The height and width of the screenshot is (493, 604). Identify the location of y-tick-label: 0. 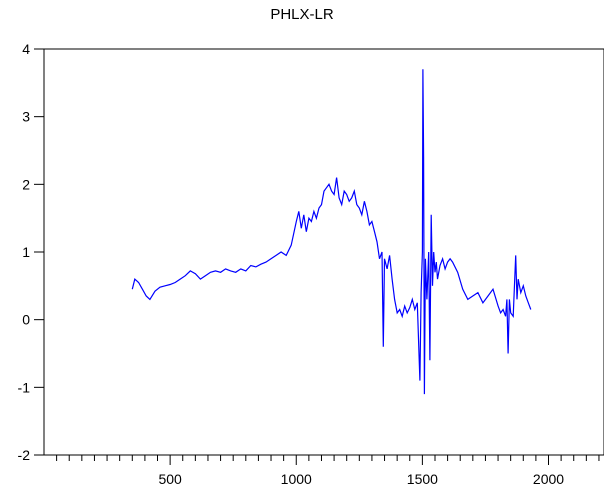
(26, 320).